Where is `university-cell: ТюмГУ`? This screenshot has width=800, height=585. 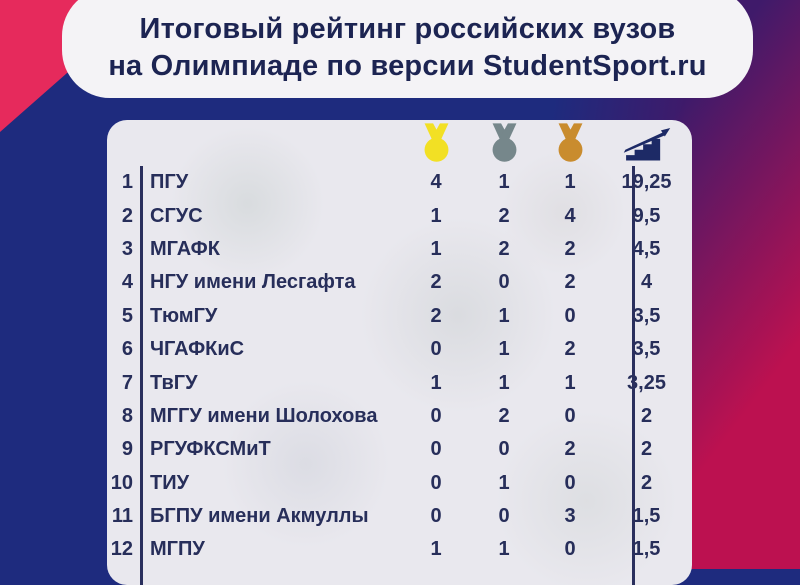 university-cell: ТюмГУ is located at coordinates (184, 315).